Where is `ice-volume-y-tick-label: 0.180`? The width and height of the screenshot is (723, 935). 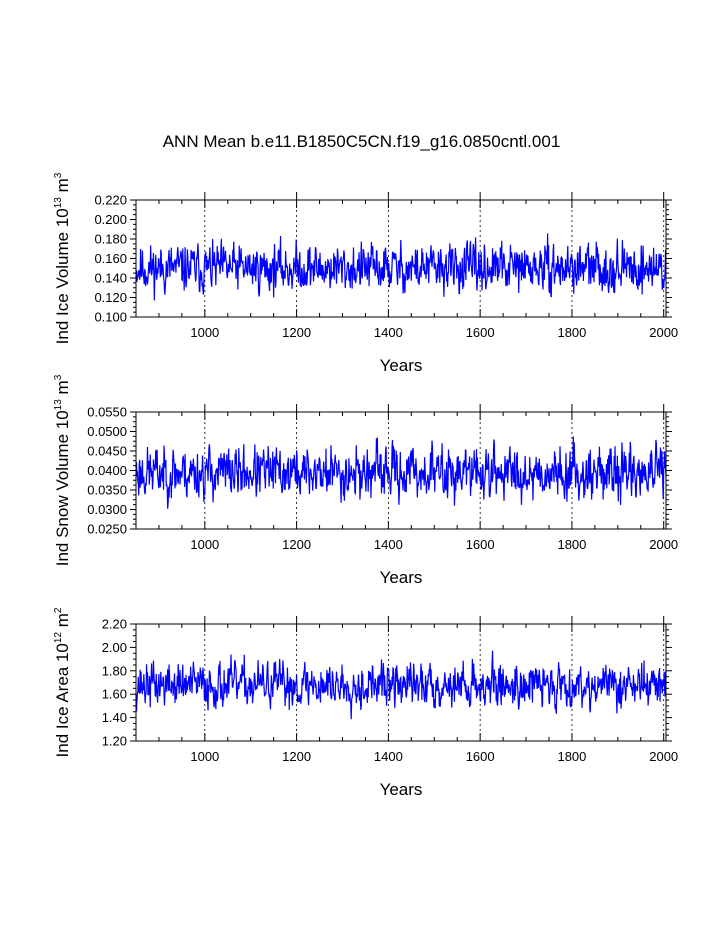 ice-volume-y-tick-label: 0.180 is located at coordinates (110, 239).